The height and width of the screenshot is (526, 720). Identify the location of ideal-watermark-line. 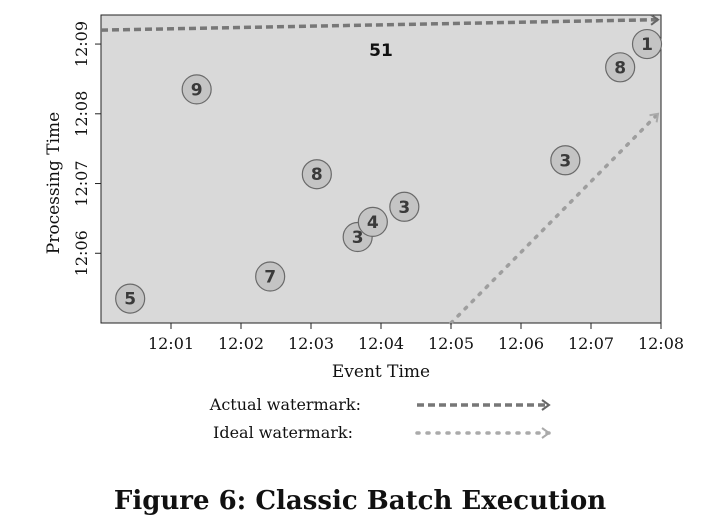
(554, 218).